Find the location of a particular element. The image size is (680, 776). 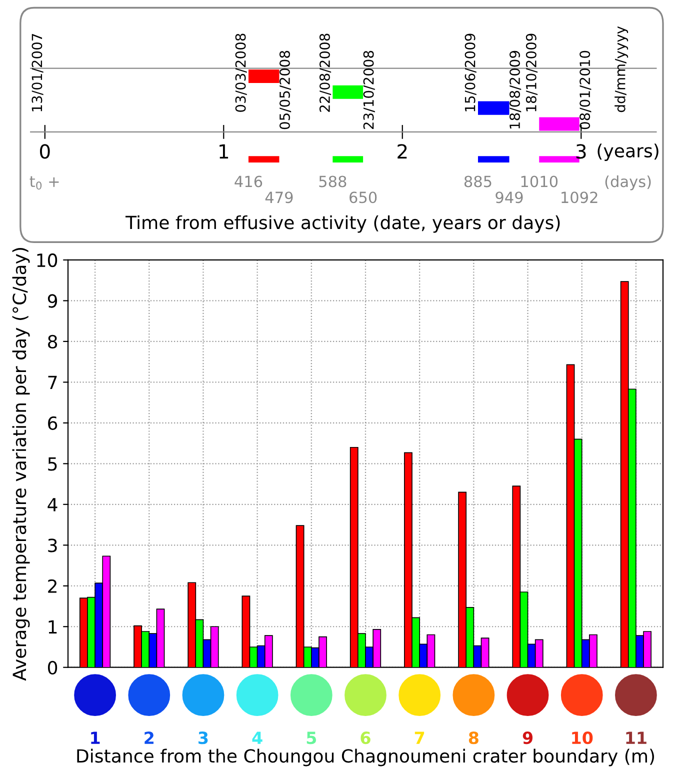

text: (days) is located at coordinates (628, 182).